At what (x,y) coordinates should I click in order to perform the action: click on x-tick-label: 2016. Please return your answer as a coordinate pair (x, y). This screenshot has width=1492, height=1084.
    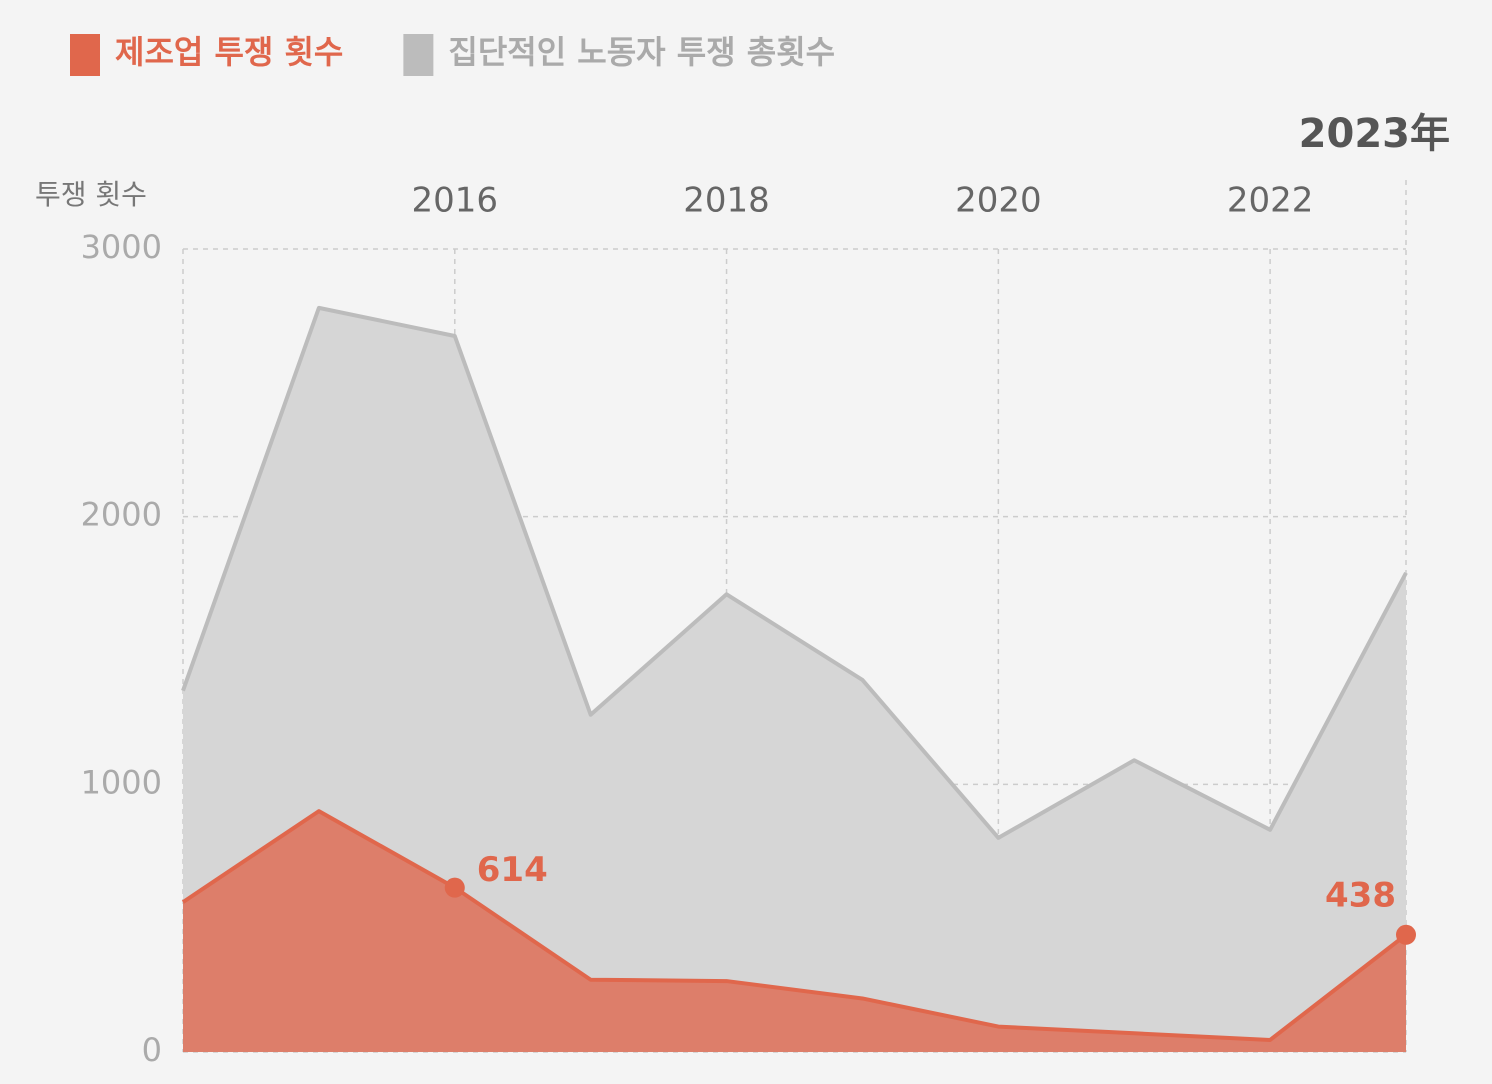
    Looking at the image, I should click on (455, 201).